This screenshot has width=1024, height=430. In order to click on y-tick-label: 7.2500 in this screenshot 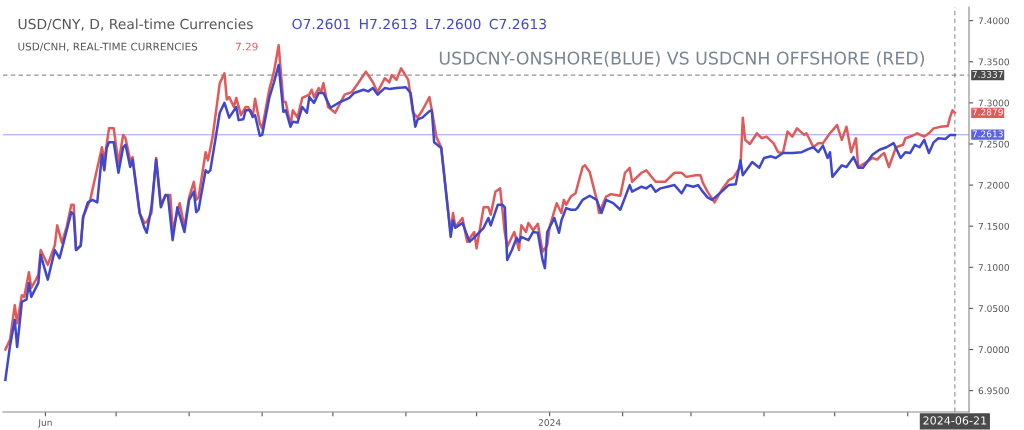, I will do `click(994, 144)`.